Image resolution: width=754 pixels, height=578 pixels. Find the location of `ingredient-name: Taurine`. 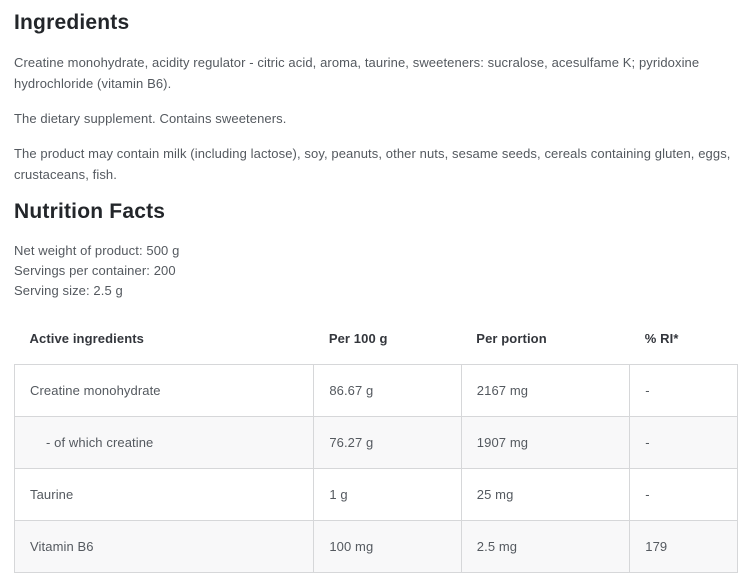

ingredient-name: Taurine is located at coordinates (164, 494).